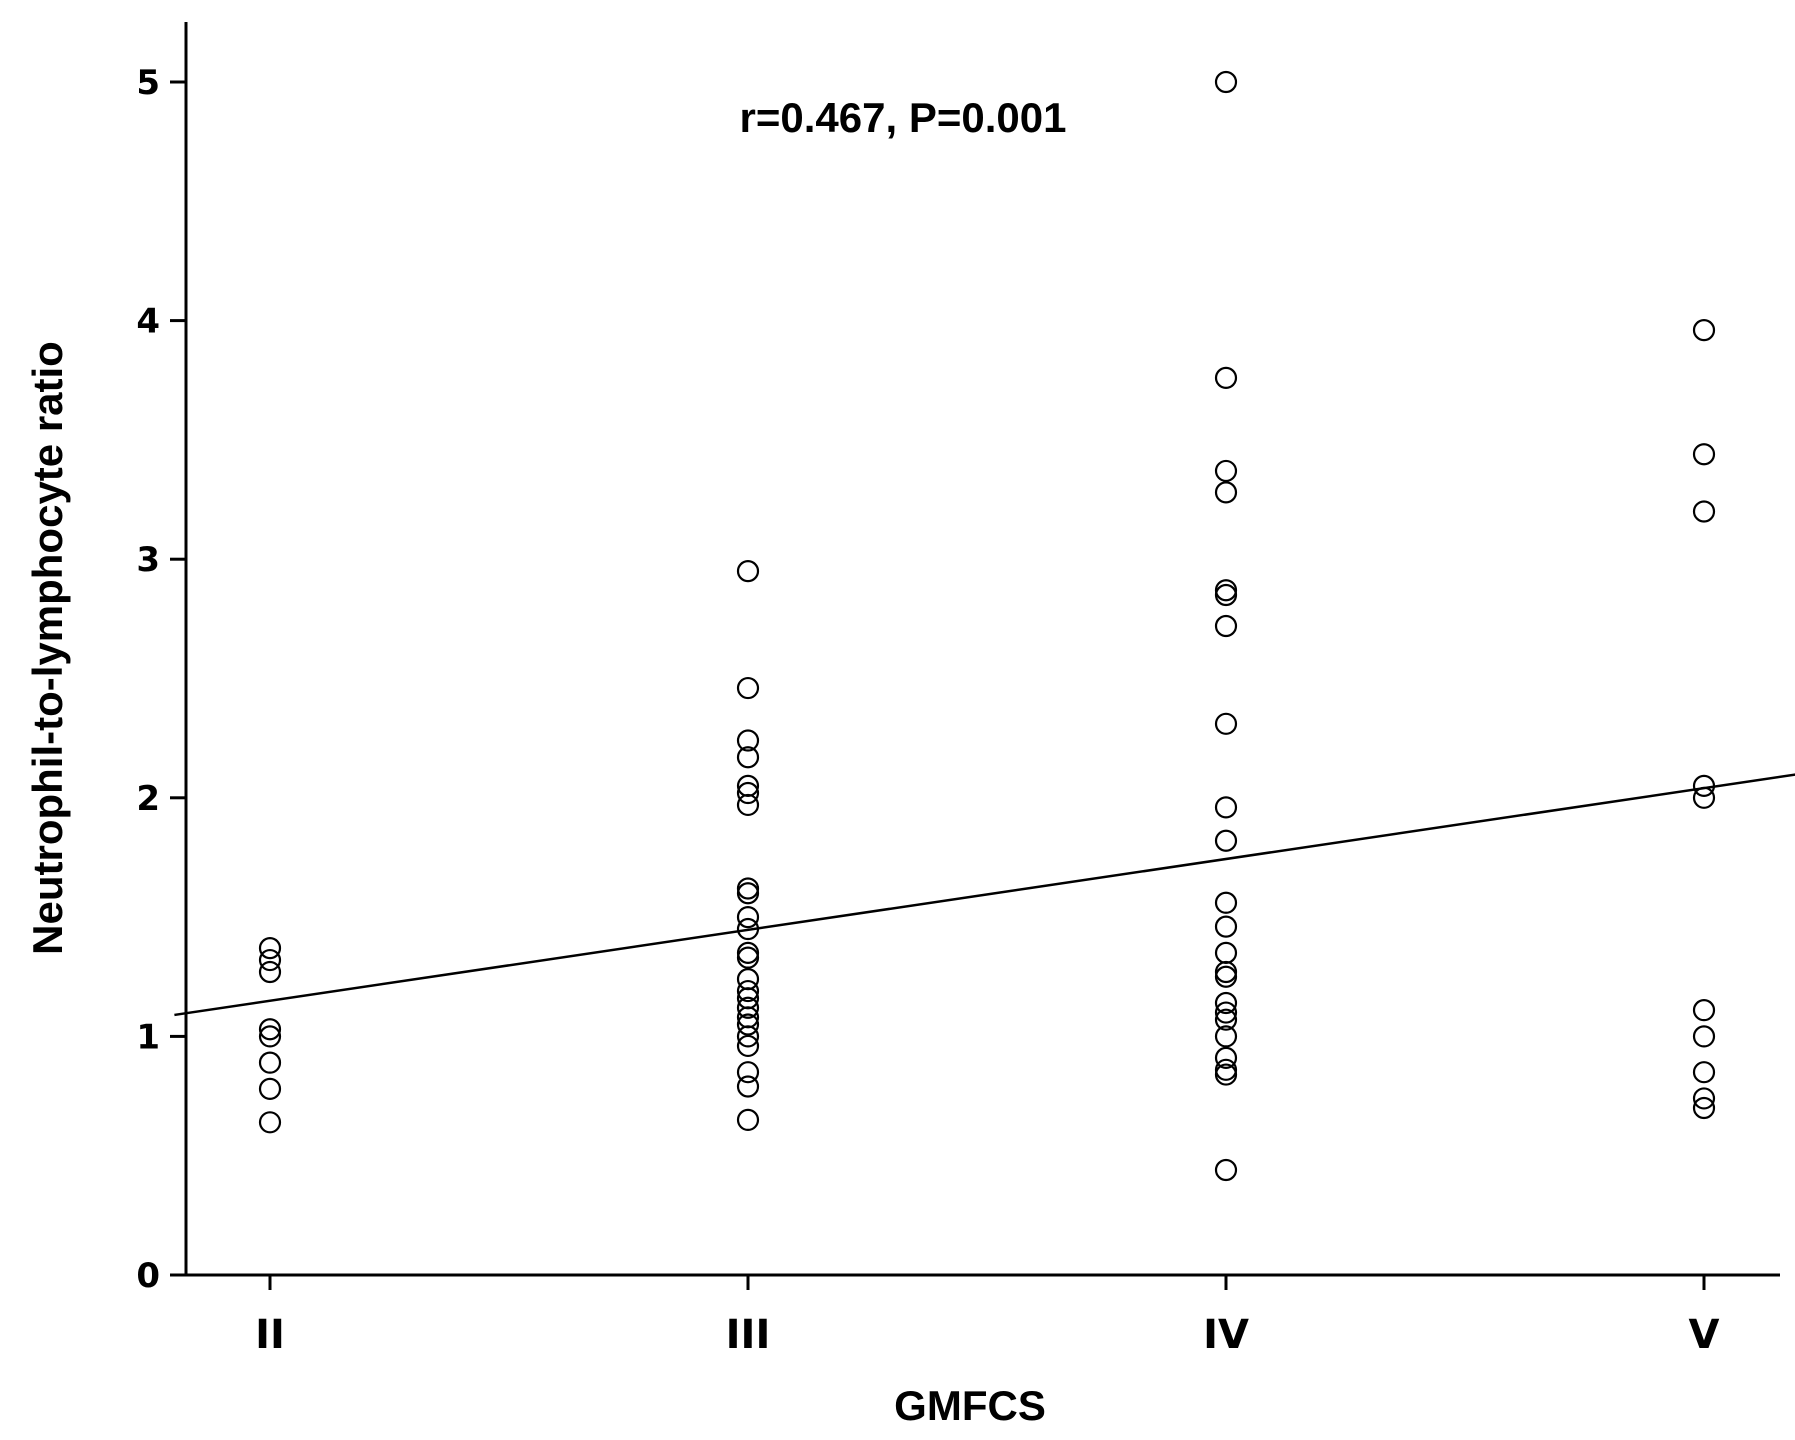 This screenshot has width=1795, height=1440. What do you see at coordinates (148, 560) in the screenshot?
I see `y-tick-label: 3` at bounding box center [148, 560].